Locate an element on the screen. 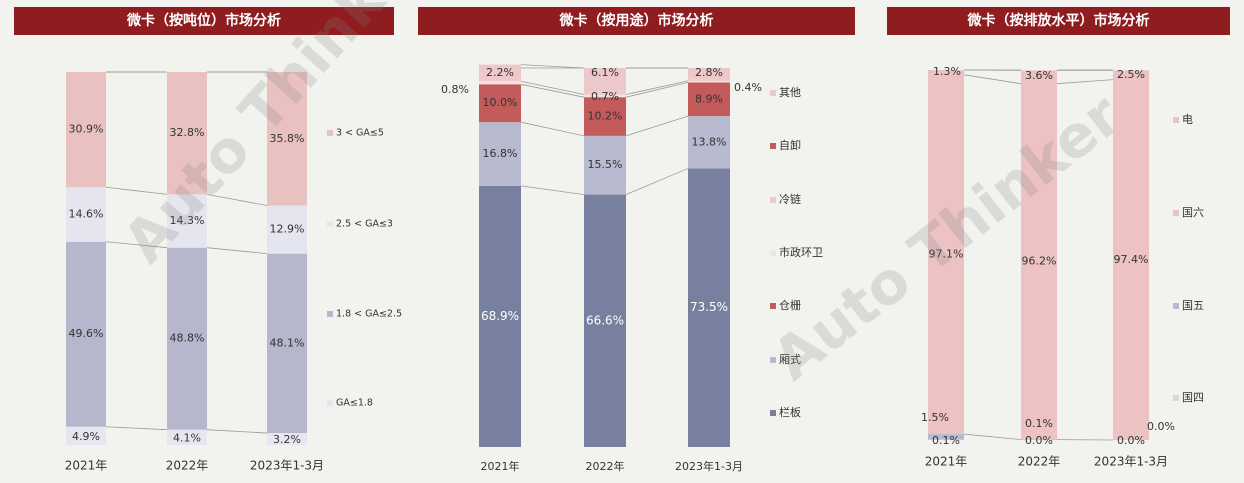  data-label: 1.3% is located at coordinates (947, 71).